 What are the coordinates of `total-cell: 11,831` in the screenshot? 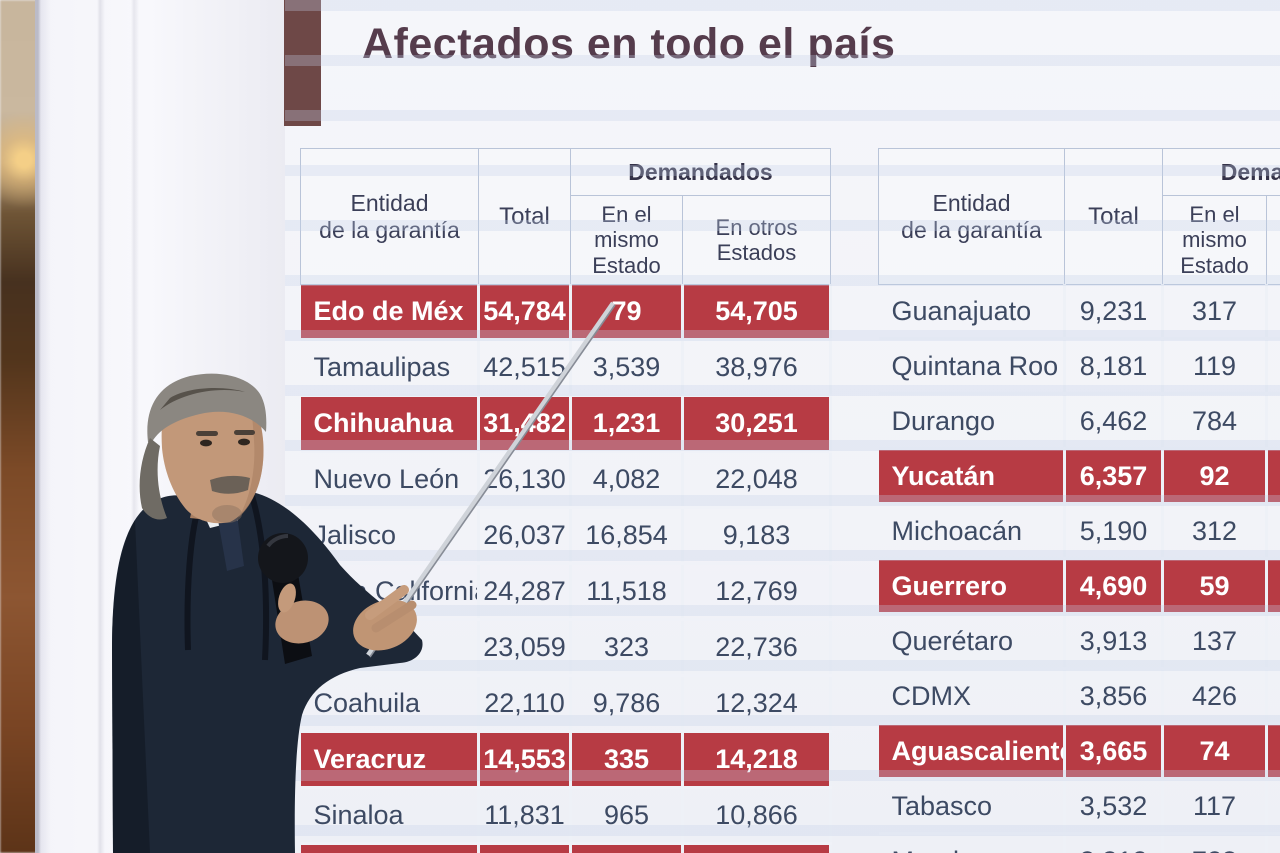 It's located at (525, 816).